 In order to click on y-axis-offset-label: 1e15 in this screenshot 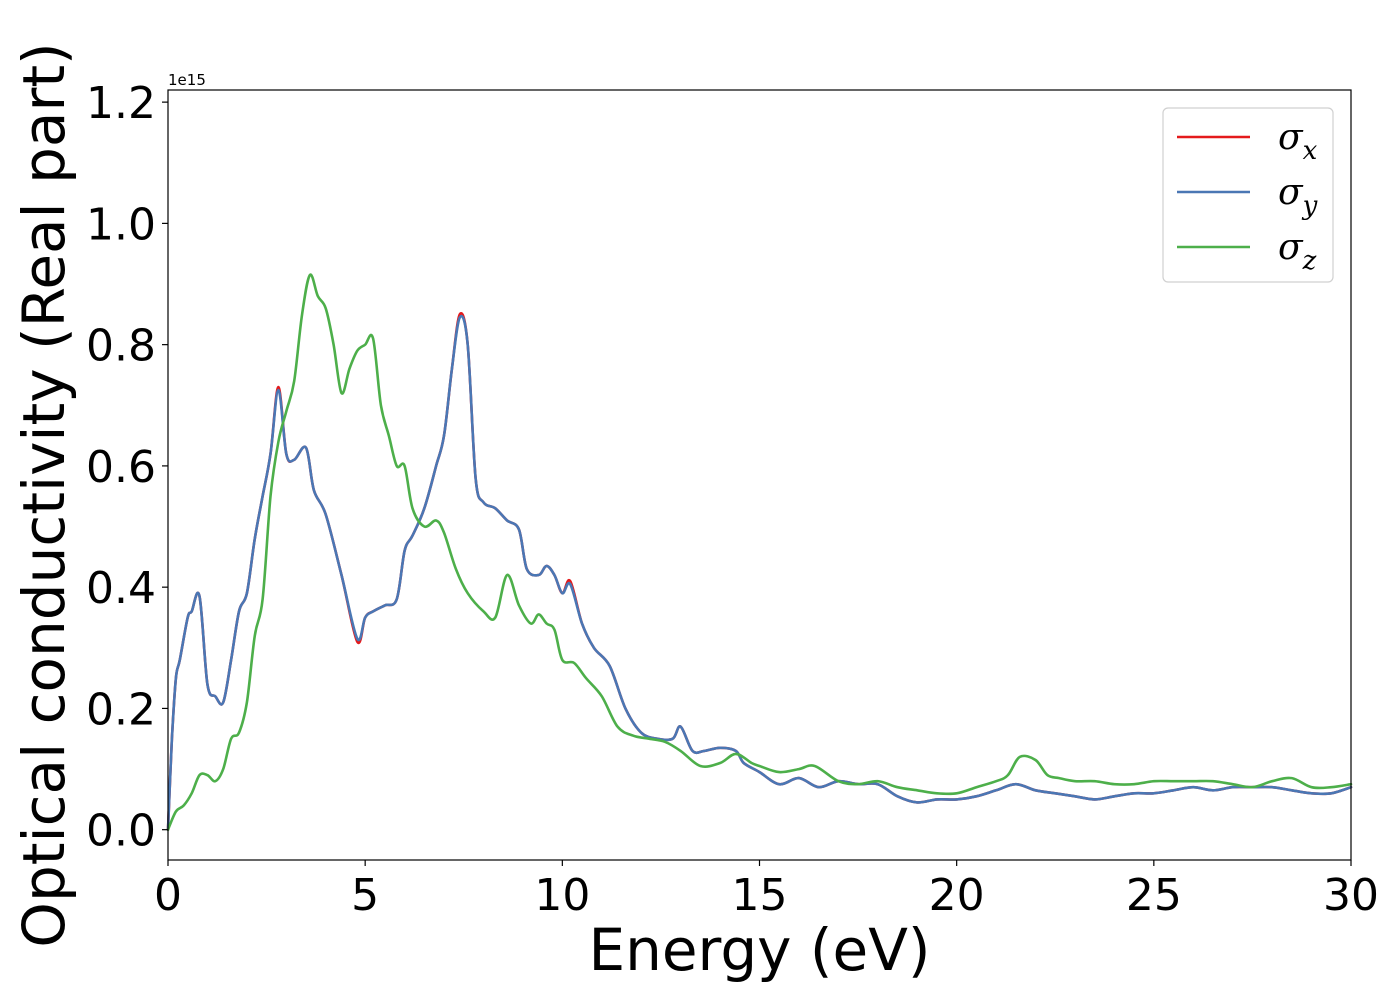, I will do `click(187, 80)`.